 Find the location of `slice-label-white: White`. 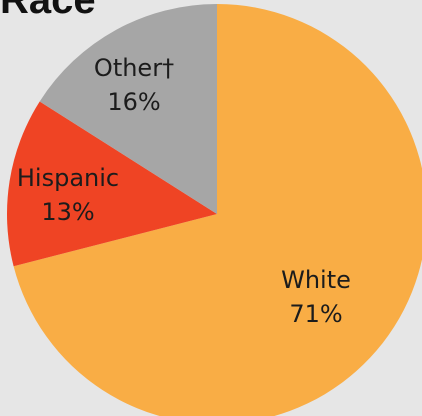

slice-label-white: White is located at coordinates (316, 280).